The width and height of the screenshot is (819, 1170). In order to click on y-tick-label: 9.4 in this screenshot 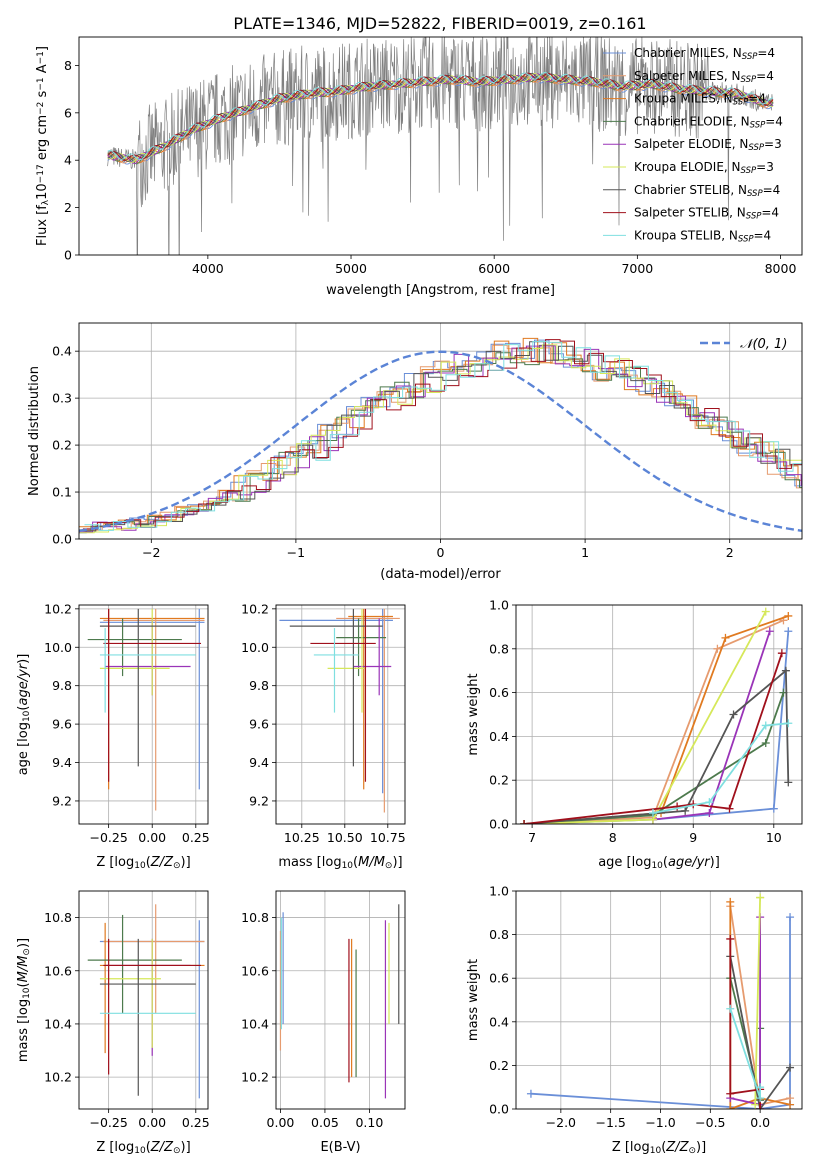, I will do `click(62, 762)`.